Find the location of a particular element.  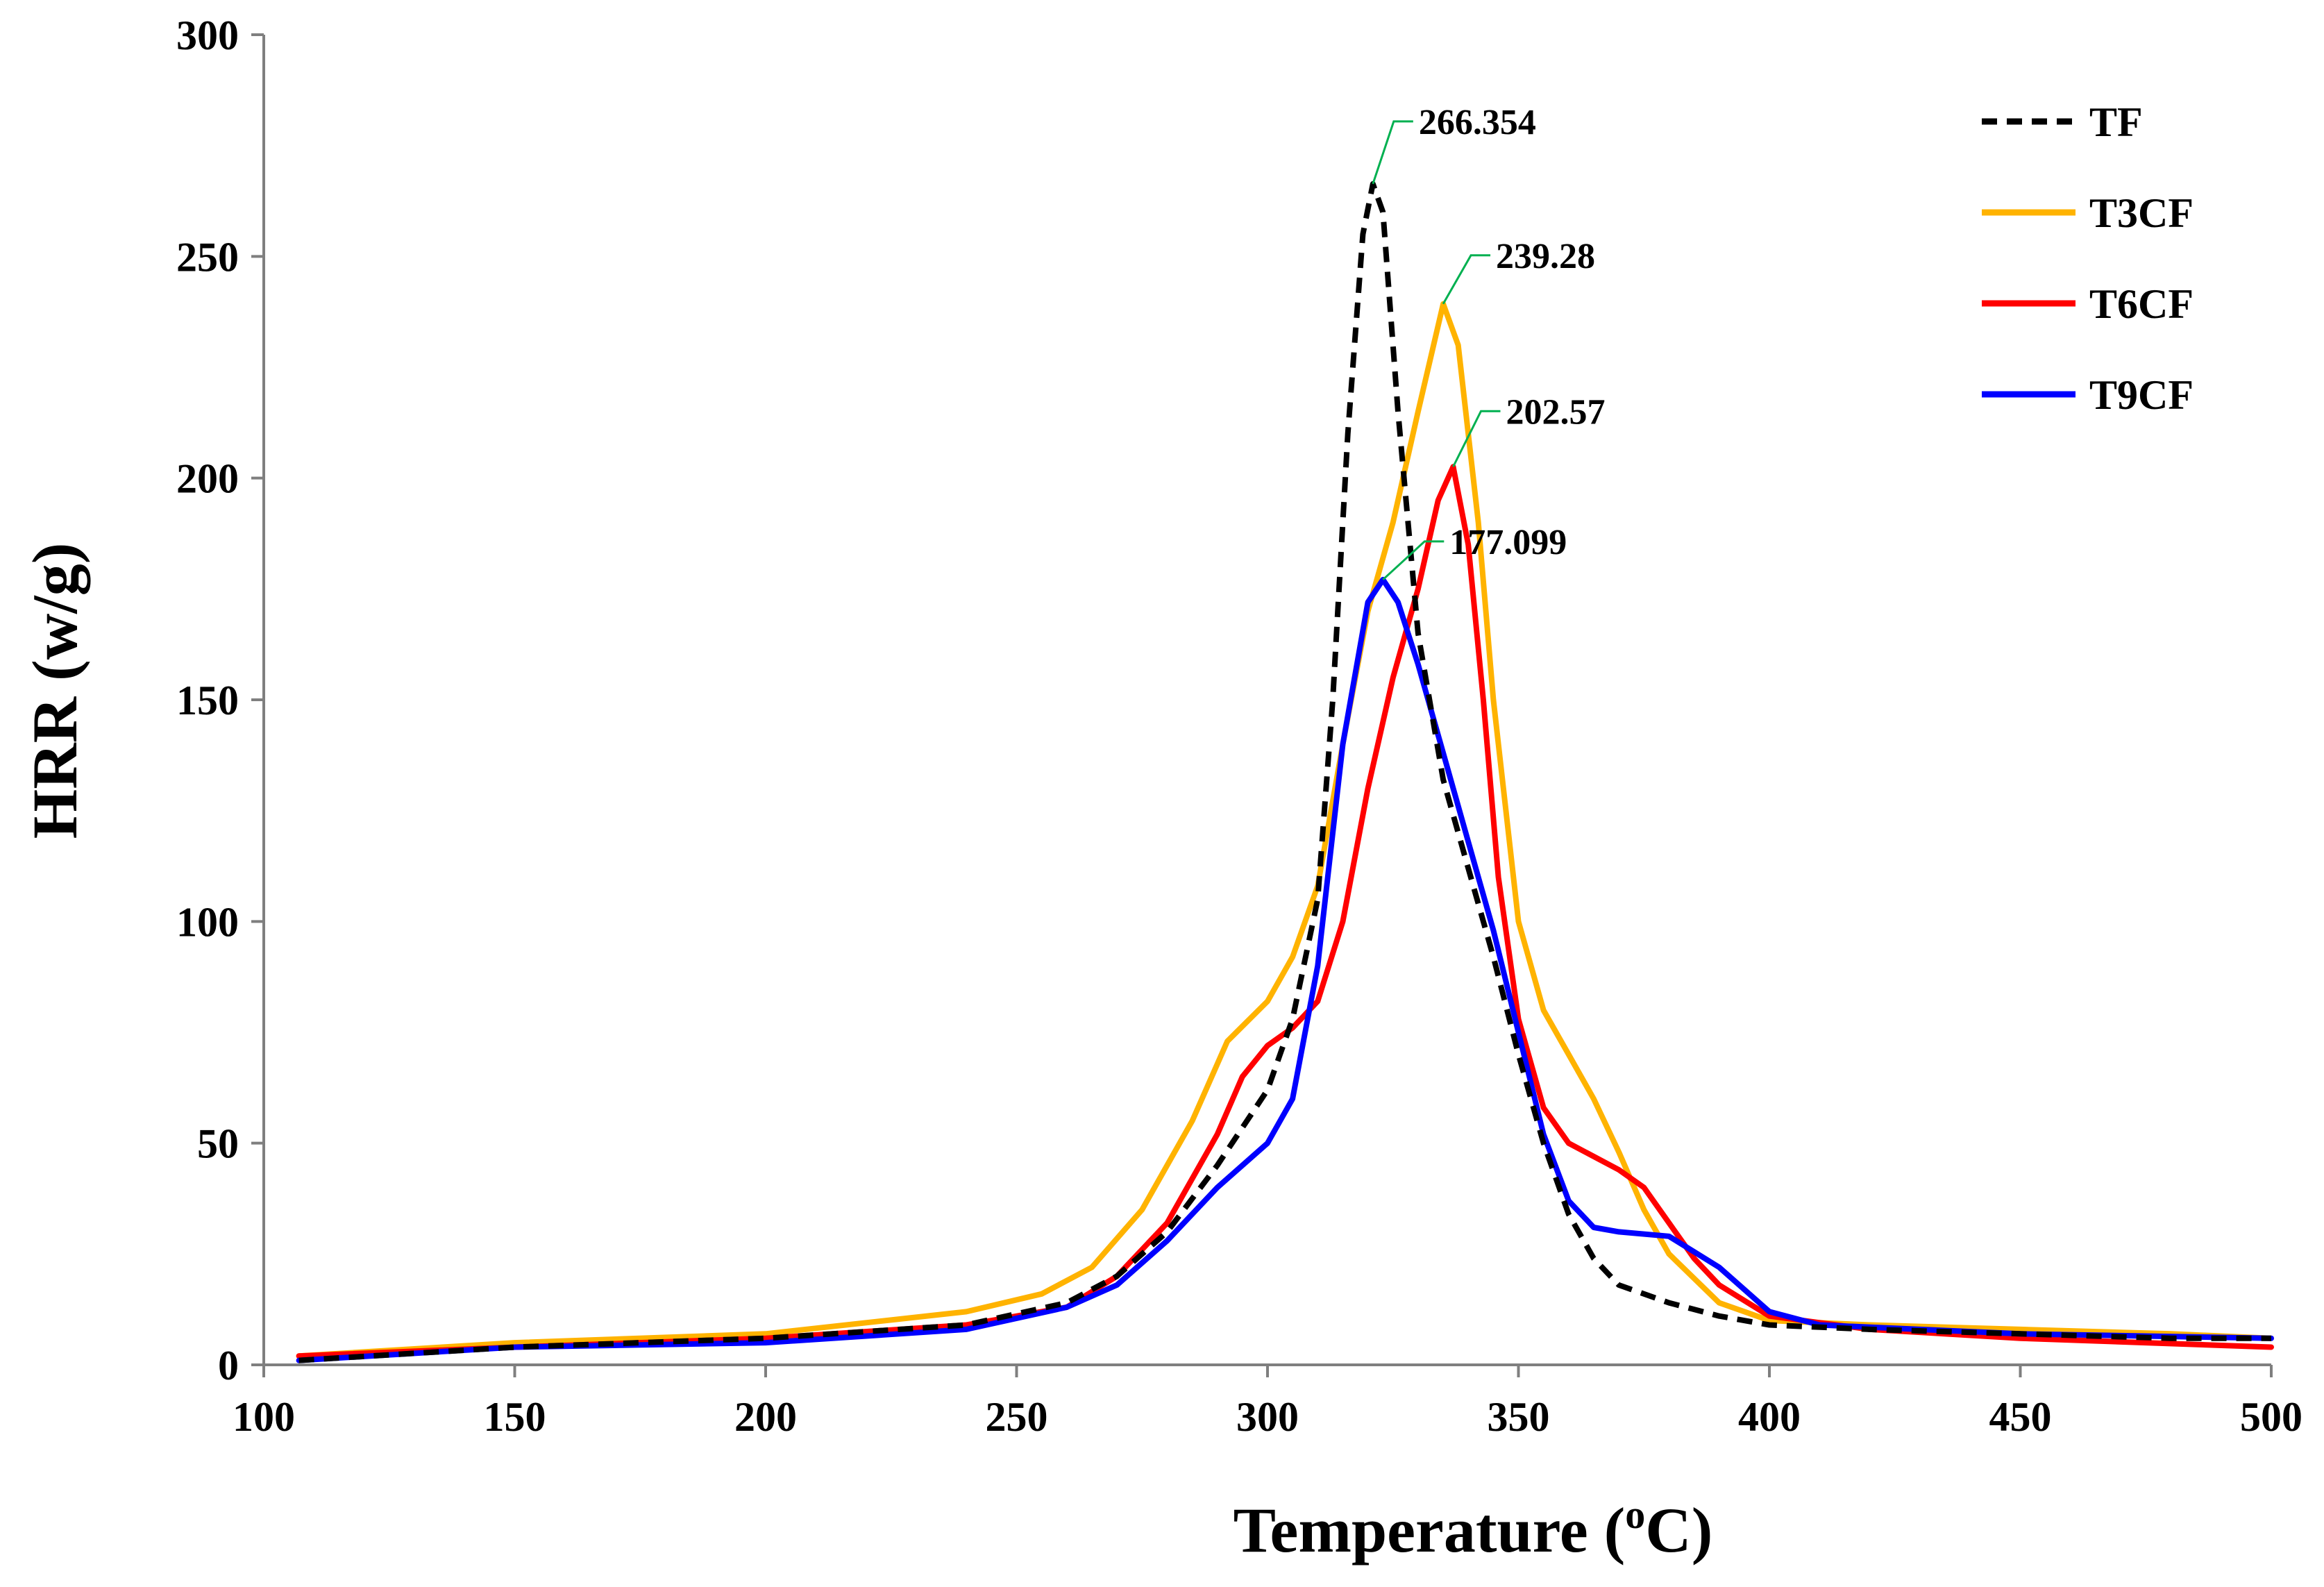

legend-label-t3cf: T3CF is located at coordinates (2141, 213).